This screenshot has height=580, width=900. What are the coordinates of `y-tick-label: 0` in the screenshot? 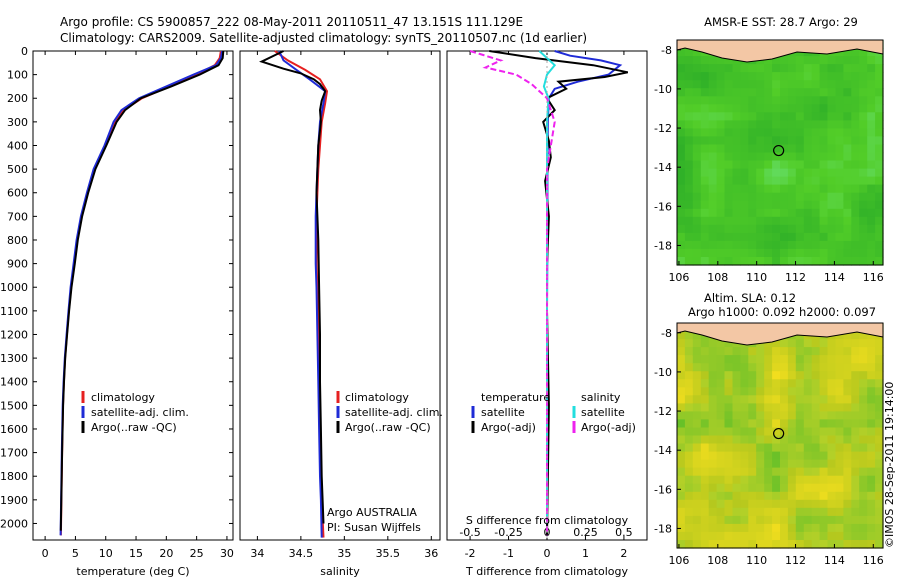 It's located at (24, 51).